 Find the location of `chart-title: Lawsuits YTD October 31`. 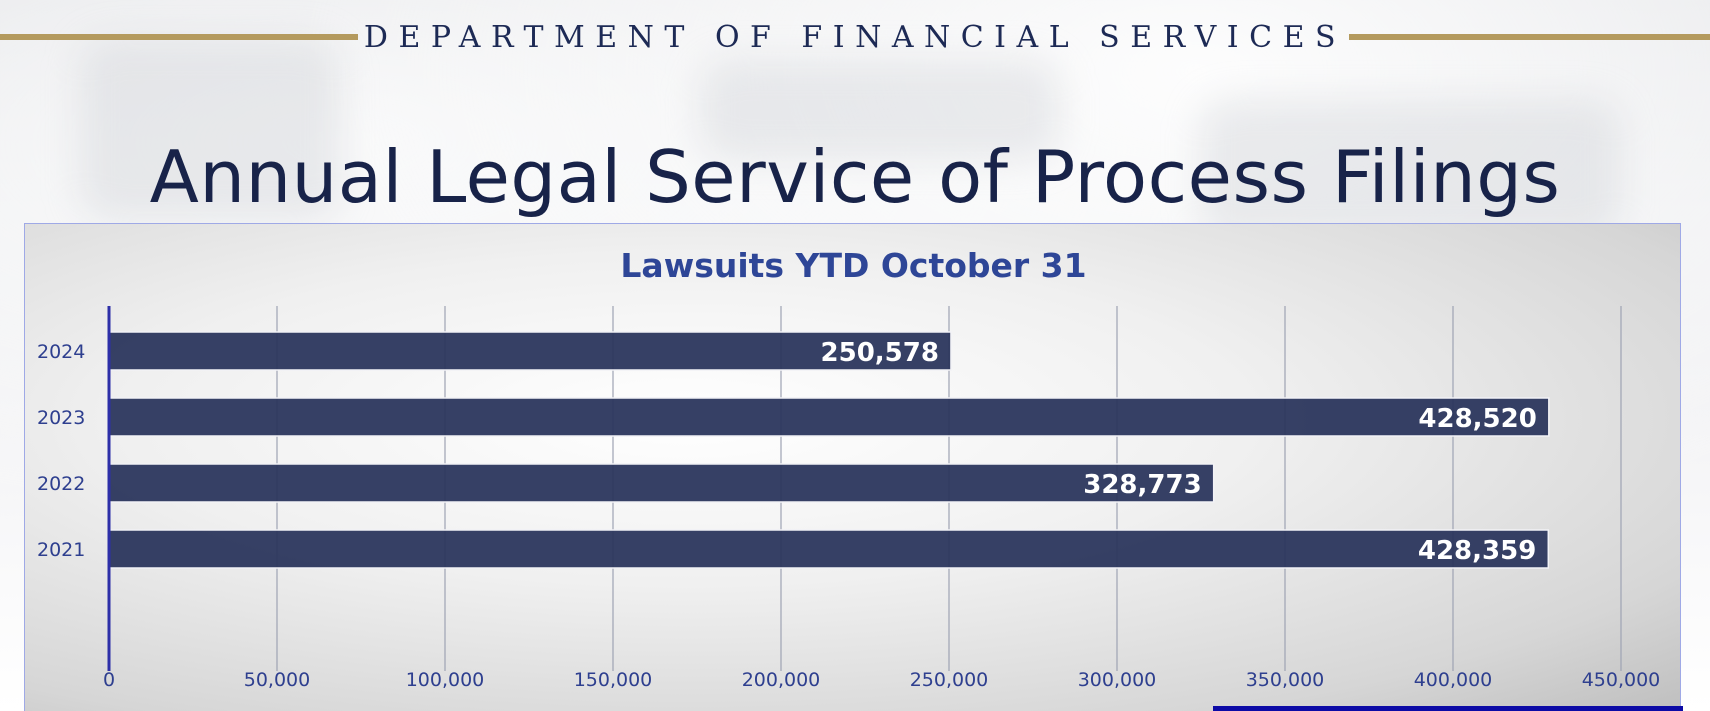

chart-title: Lawsuits YTD October 31 is located at coordinates (853, 265).